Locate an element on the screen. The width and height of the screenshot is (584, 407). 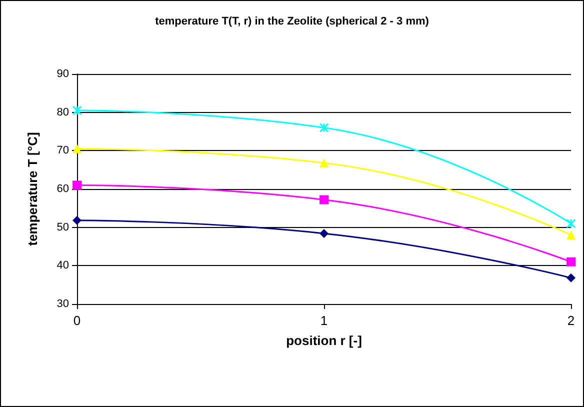
y-tick-label: 70 is located at coordinates (62, 150).